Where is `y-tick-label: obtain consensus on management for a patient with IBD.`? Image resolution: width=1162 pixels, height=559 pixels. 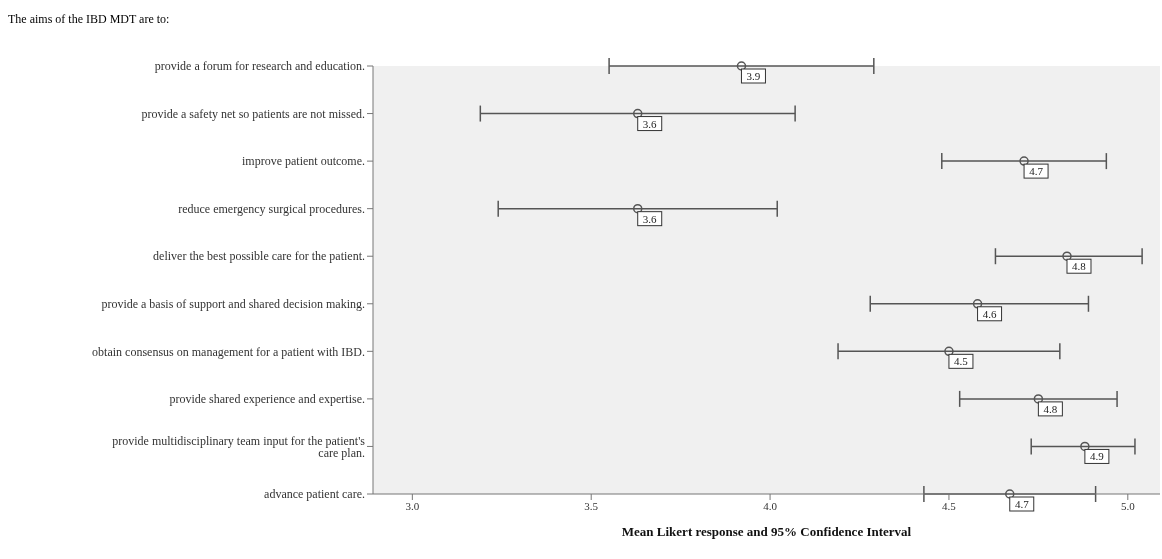 y-tick-label: obtain consensus on management for a patient with IBD. is located at coordinates (228, 351).